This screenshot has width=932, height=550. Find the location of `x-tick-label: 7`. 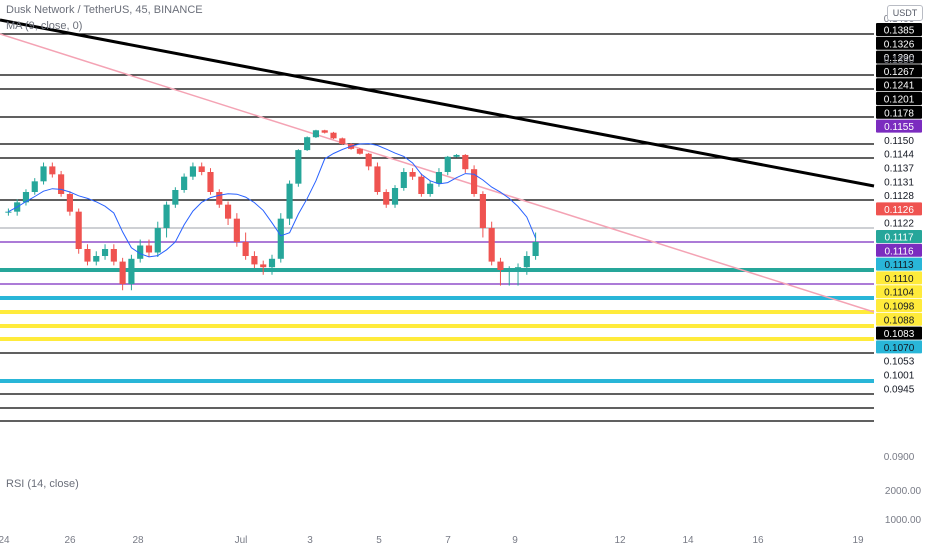

x-tick-label: 7 is located at coordinates (448, 540).